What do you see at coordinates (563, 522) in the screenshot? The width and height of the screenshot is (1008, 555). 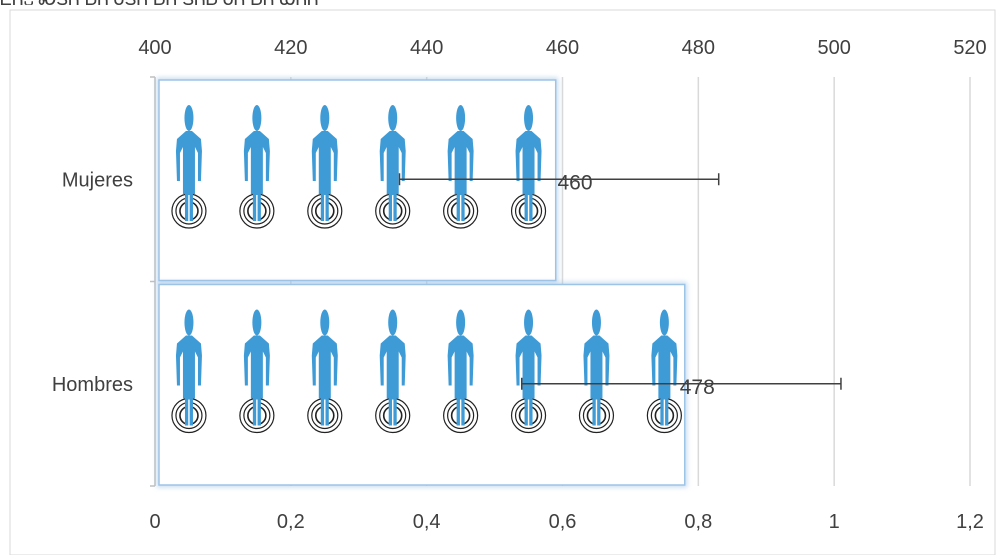 I see `x-bottom-tick-label: 0,6` at bounding box center [563, 522].